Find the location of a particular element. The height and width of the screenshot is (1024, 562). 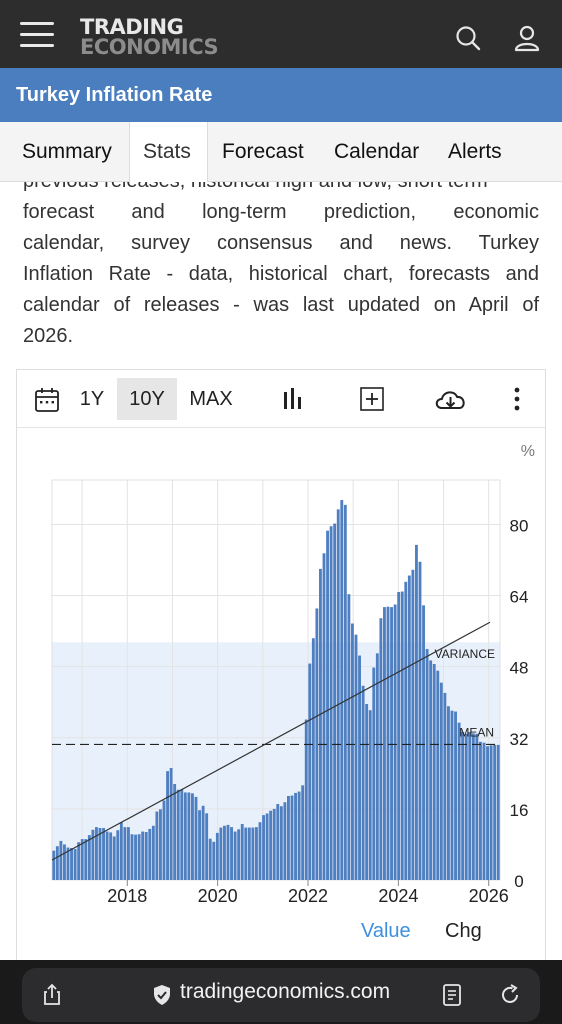

share-icon is located at coordinates (52, 995).